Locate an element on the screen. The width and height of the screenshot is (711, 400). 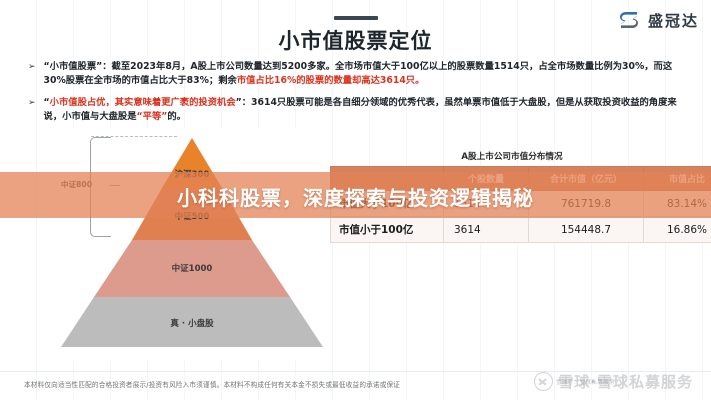
watermark-text: 雪球·雪球私募服务 is located at coordinates (625, 382).